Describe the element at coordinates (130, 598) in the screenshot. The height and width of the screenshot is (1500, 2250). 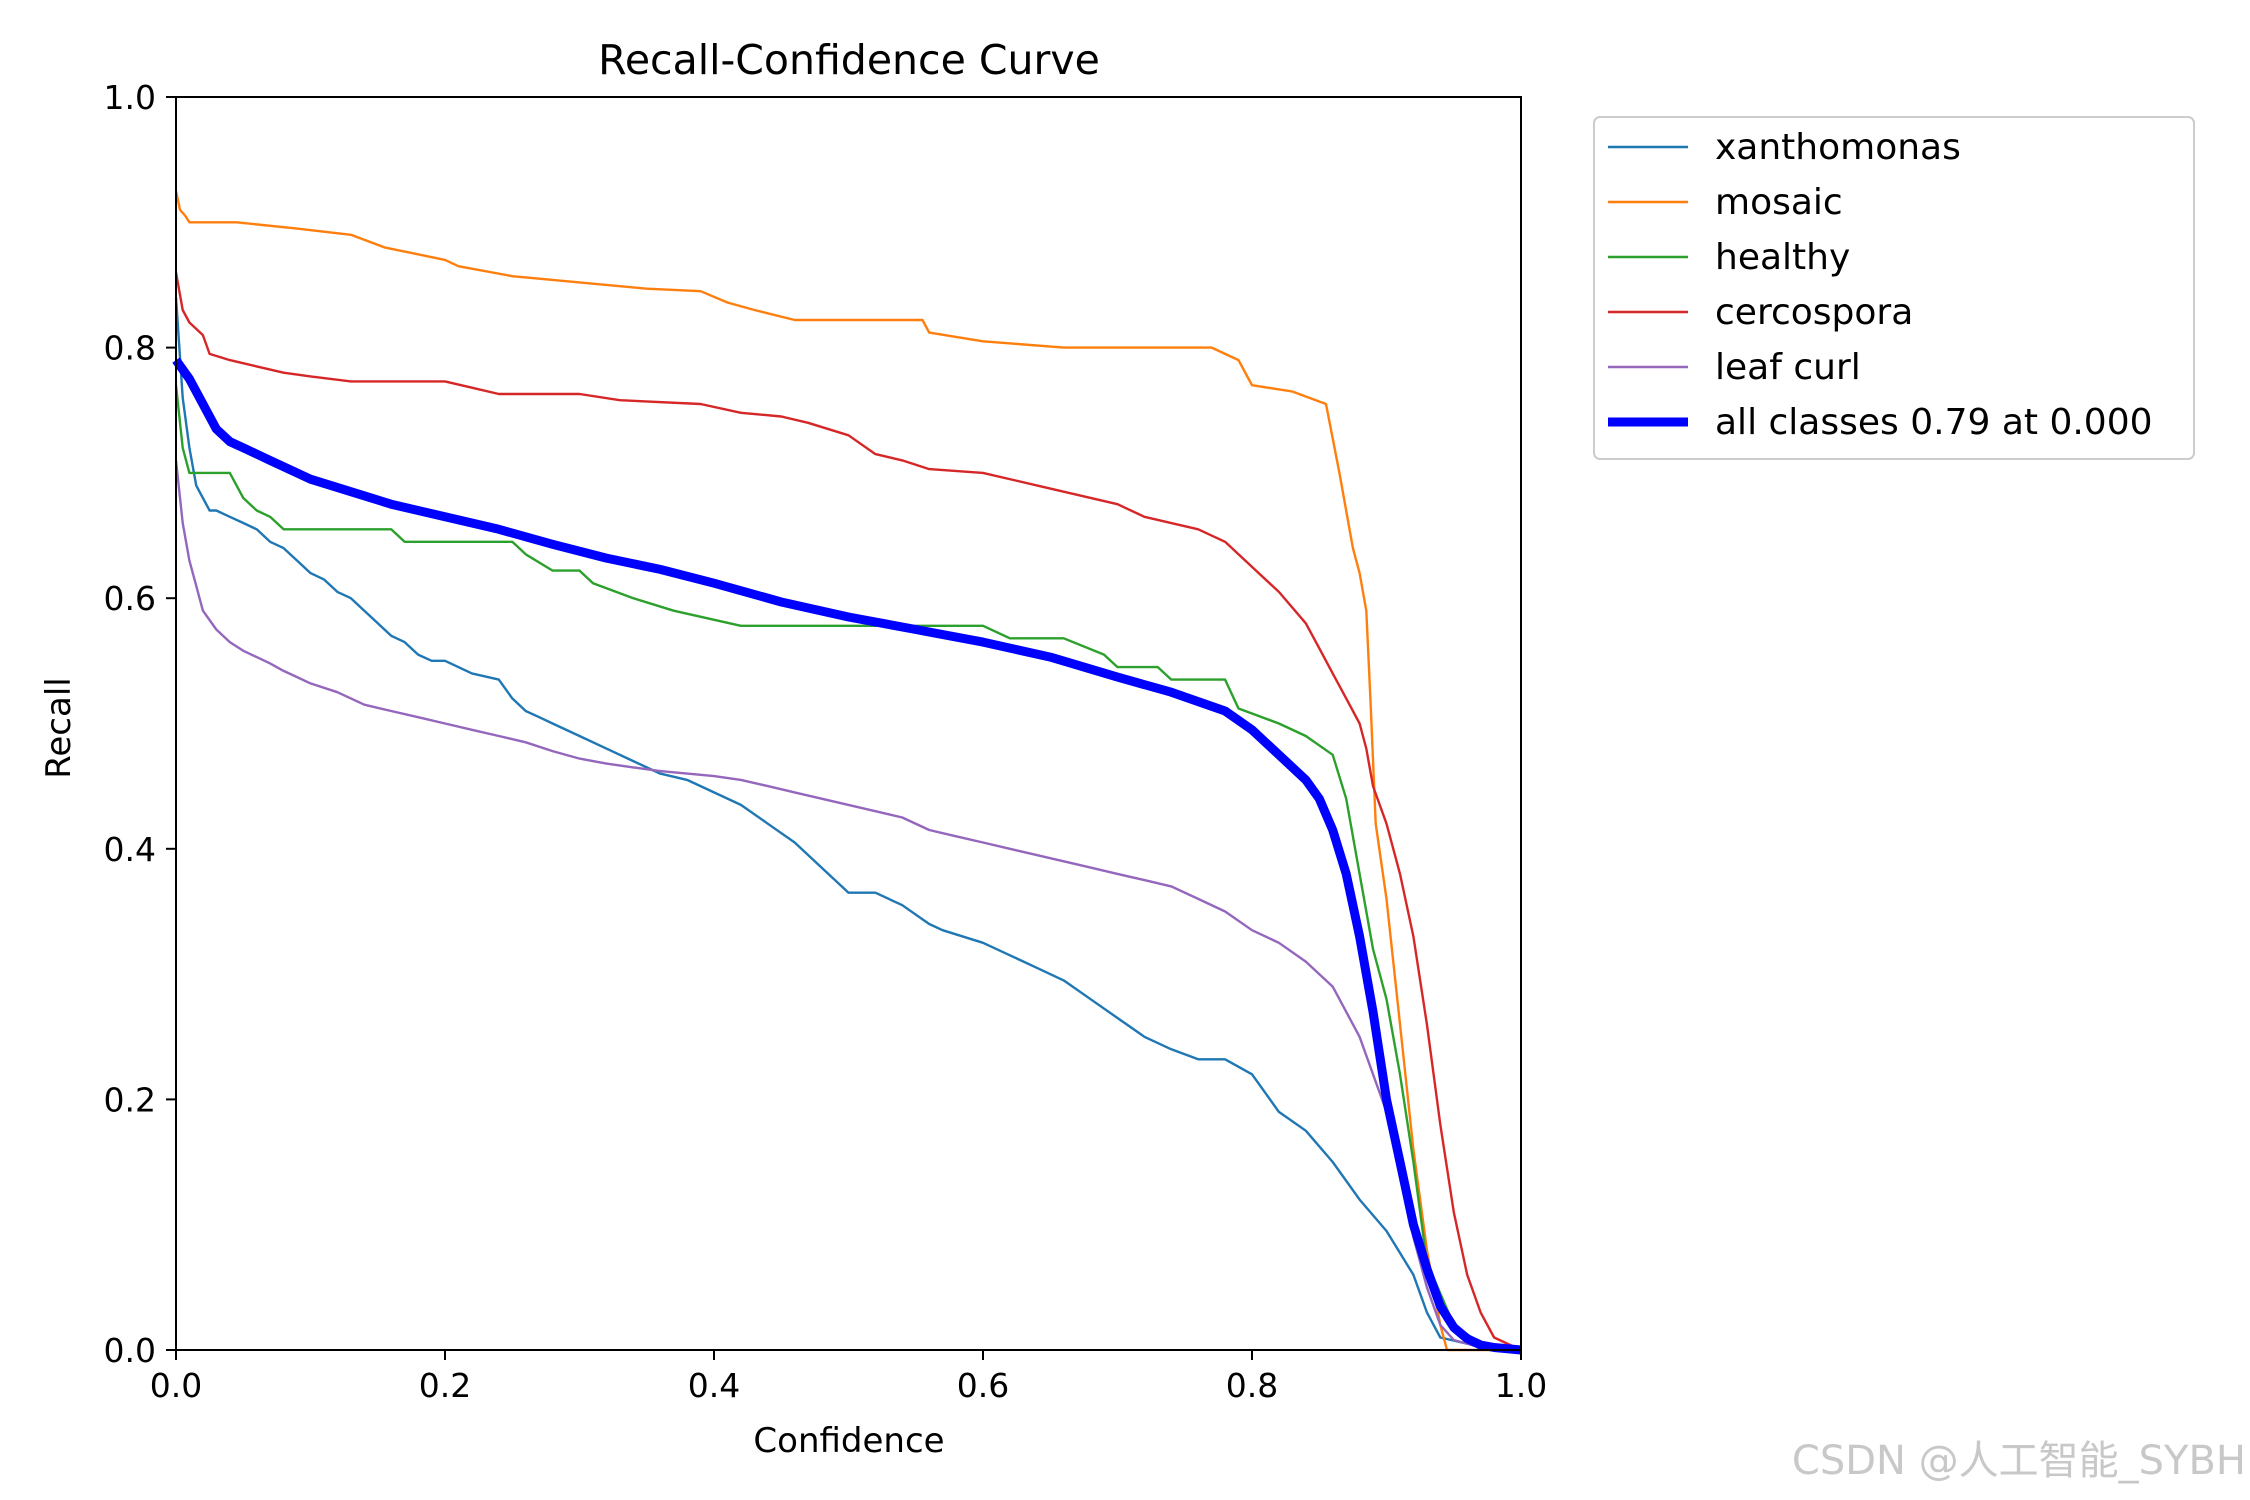
I see `y-tick-label: 0.6` at that location.